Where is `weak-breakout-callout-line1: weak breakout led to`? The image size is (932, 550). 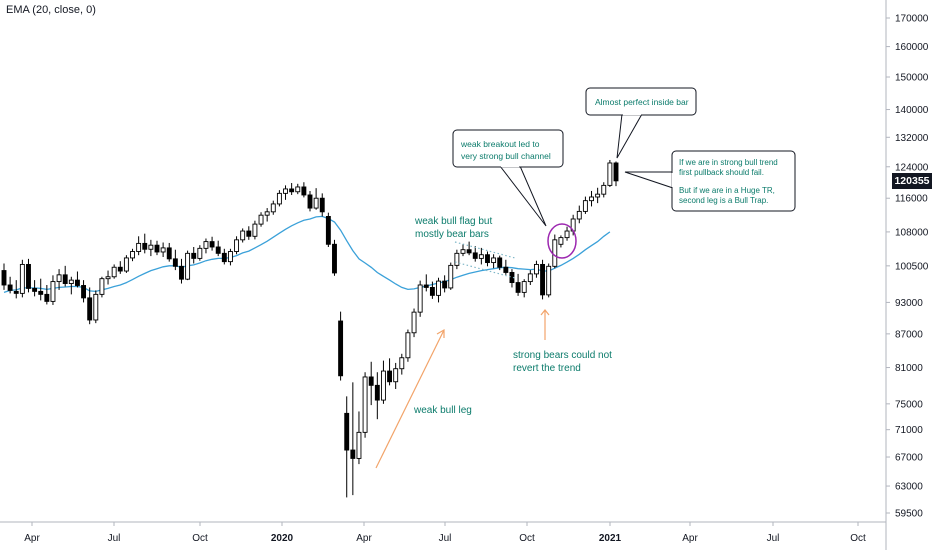 weak-breakout-callout-line1: weak breakout led to is located at coordinates (500, 144).